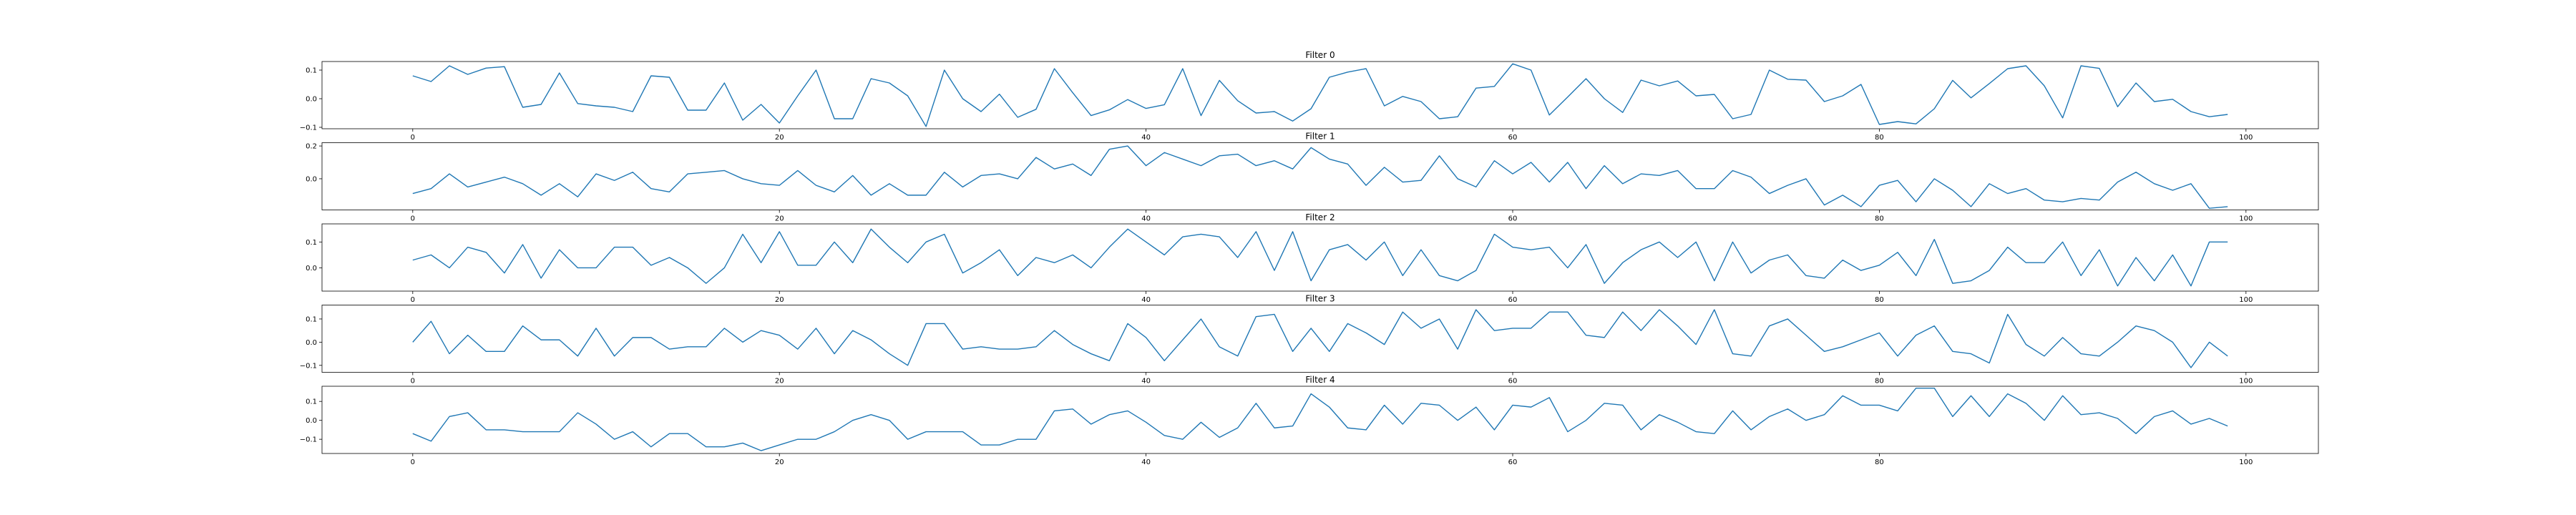 This screenshot has height=515, width=2576. What do you see at coordinates (311, 147) in the screenshot?
I see `y-tick-label: 0.2` at bounding box center [311, 147].